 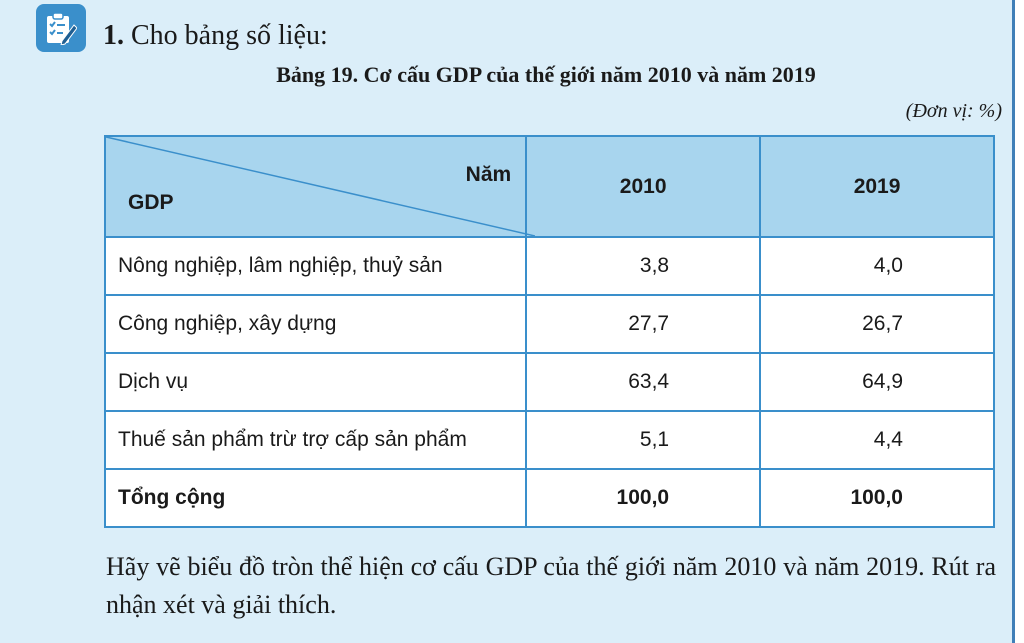 What do you see at coordinates (877, 266) in the screenshot?
I see `value-2019: 4,0` at bounding box center [877, 266].